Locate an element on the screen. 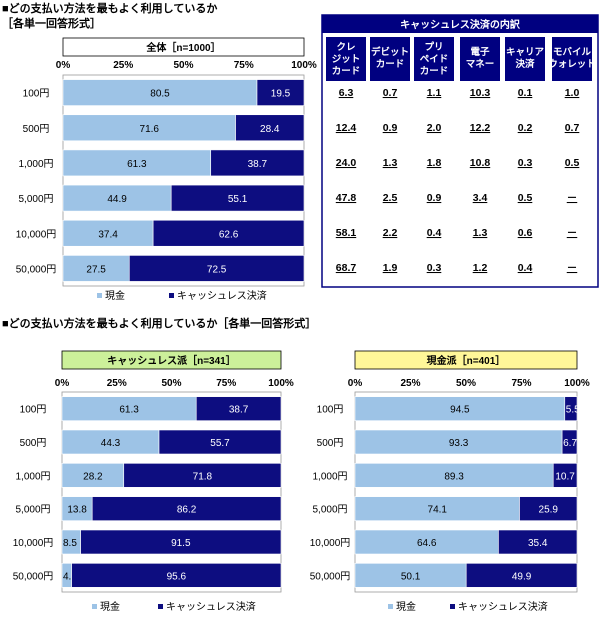 Image resolution: width=600 pixels, height=622 pixels. chart-0-data-label: 38.7 is located at coordinates (258, 164).